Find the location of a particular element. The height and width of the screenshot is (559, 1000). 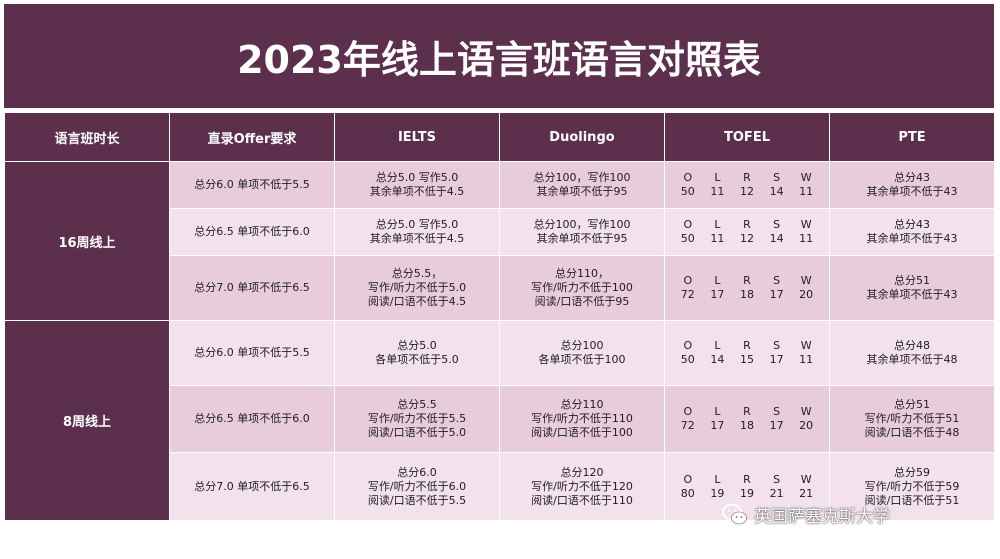

duolingo-cell-line: 阅读/口语不低于95 is located at coordinates (582, 301).